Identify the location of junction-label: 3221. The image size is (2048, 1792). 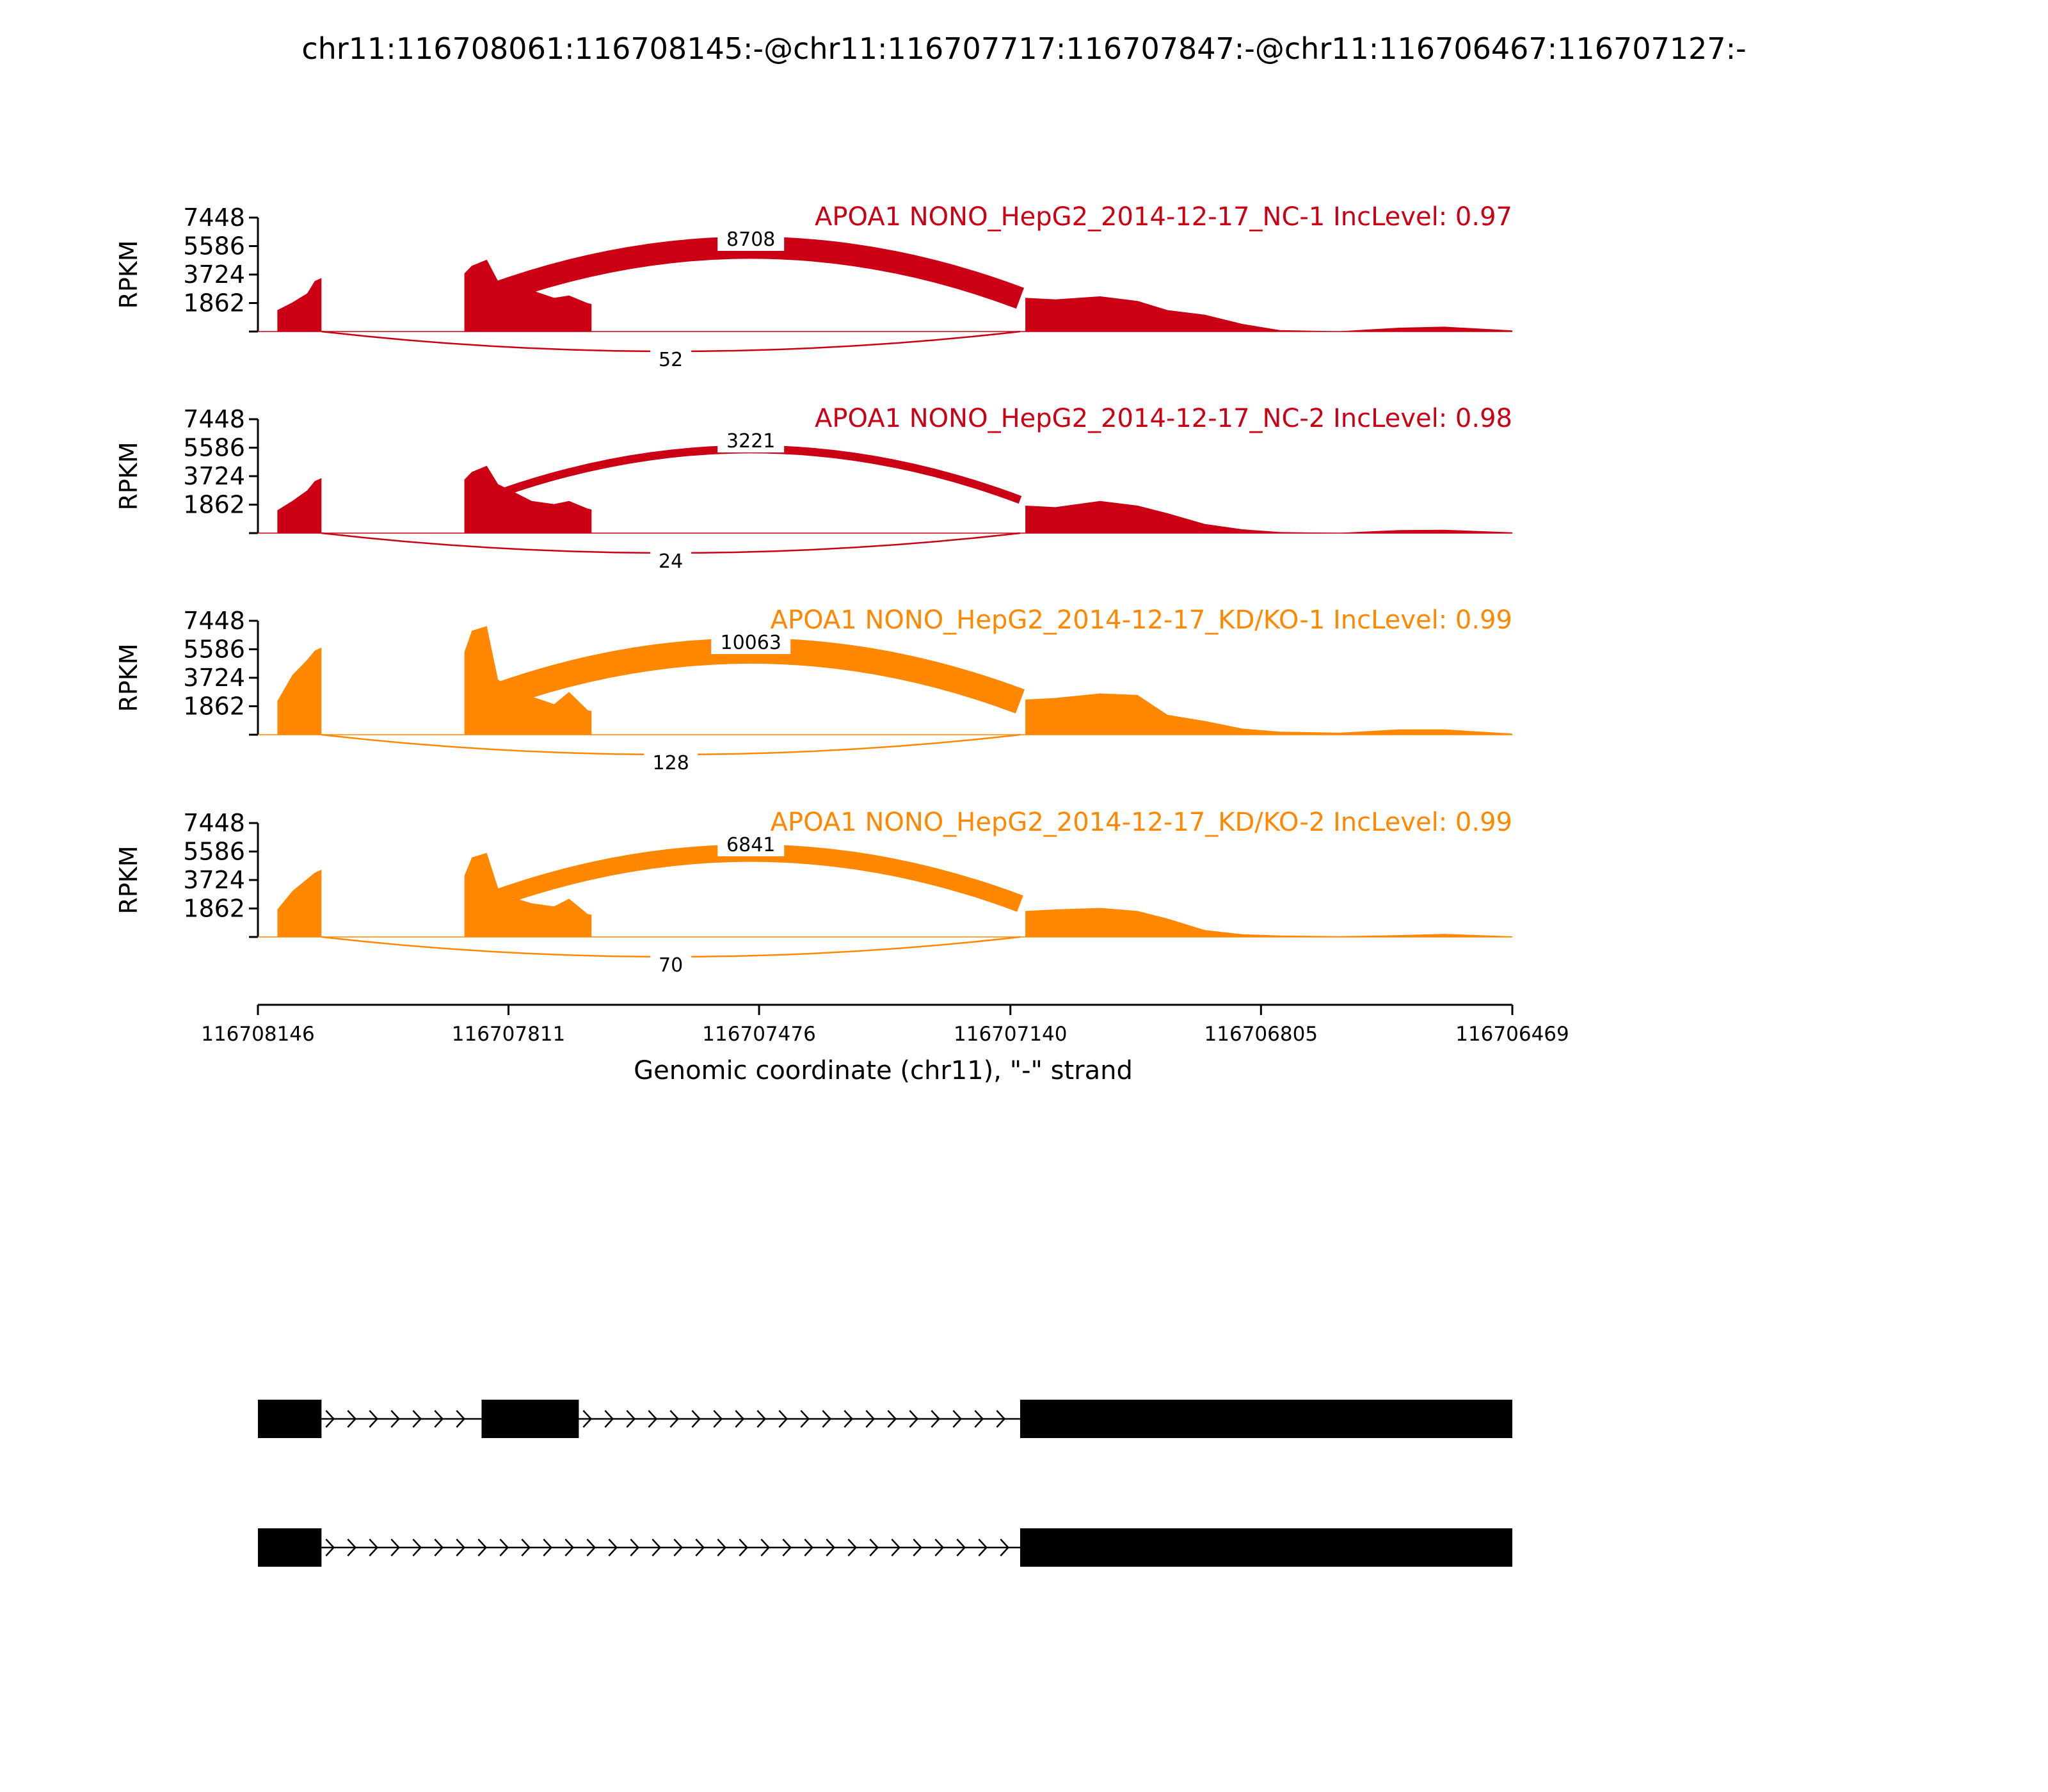
(750, 441).